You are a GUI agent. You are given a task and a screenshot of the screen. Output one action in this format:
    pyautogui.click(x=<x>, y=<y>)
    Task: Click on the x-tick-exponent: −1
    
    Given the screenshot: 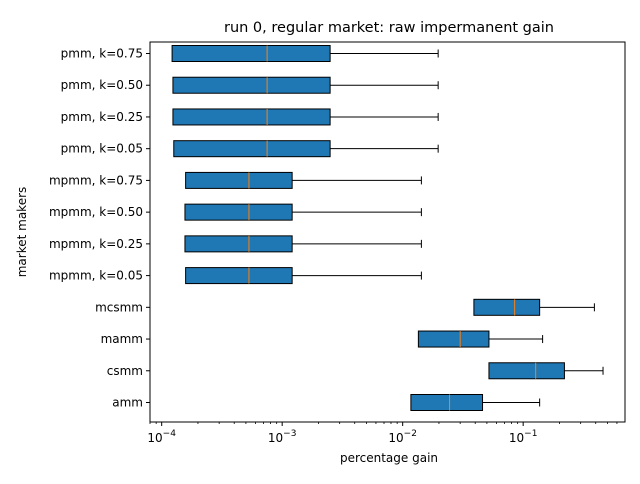 What is the action you would take?
    pyautogui.click(x=530, y=434)
    